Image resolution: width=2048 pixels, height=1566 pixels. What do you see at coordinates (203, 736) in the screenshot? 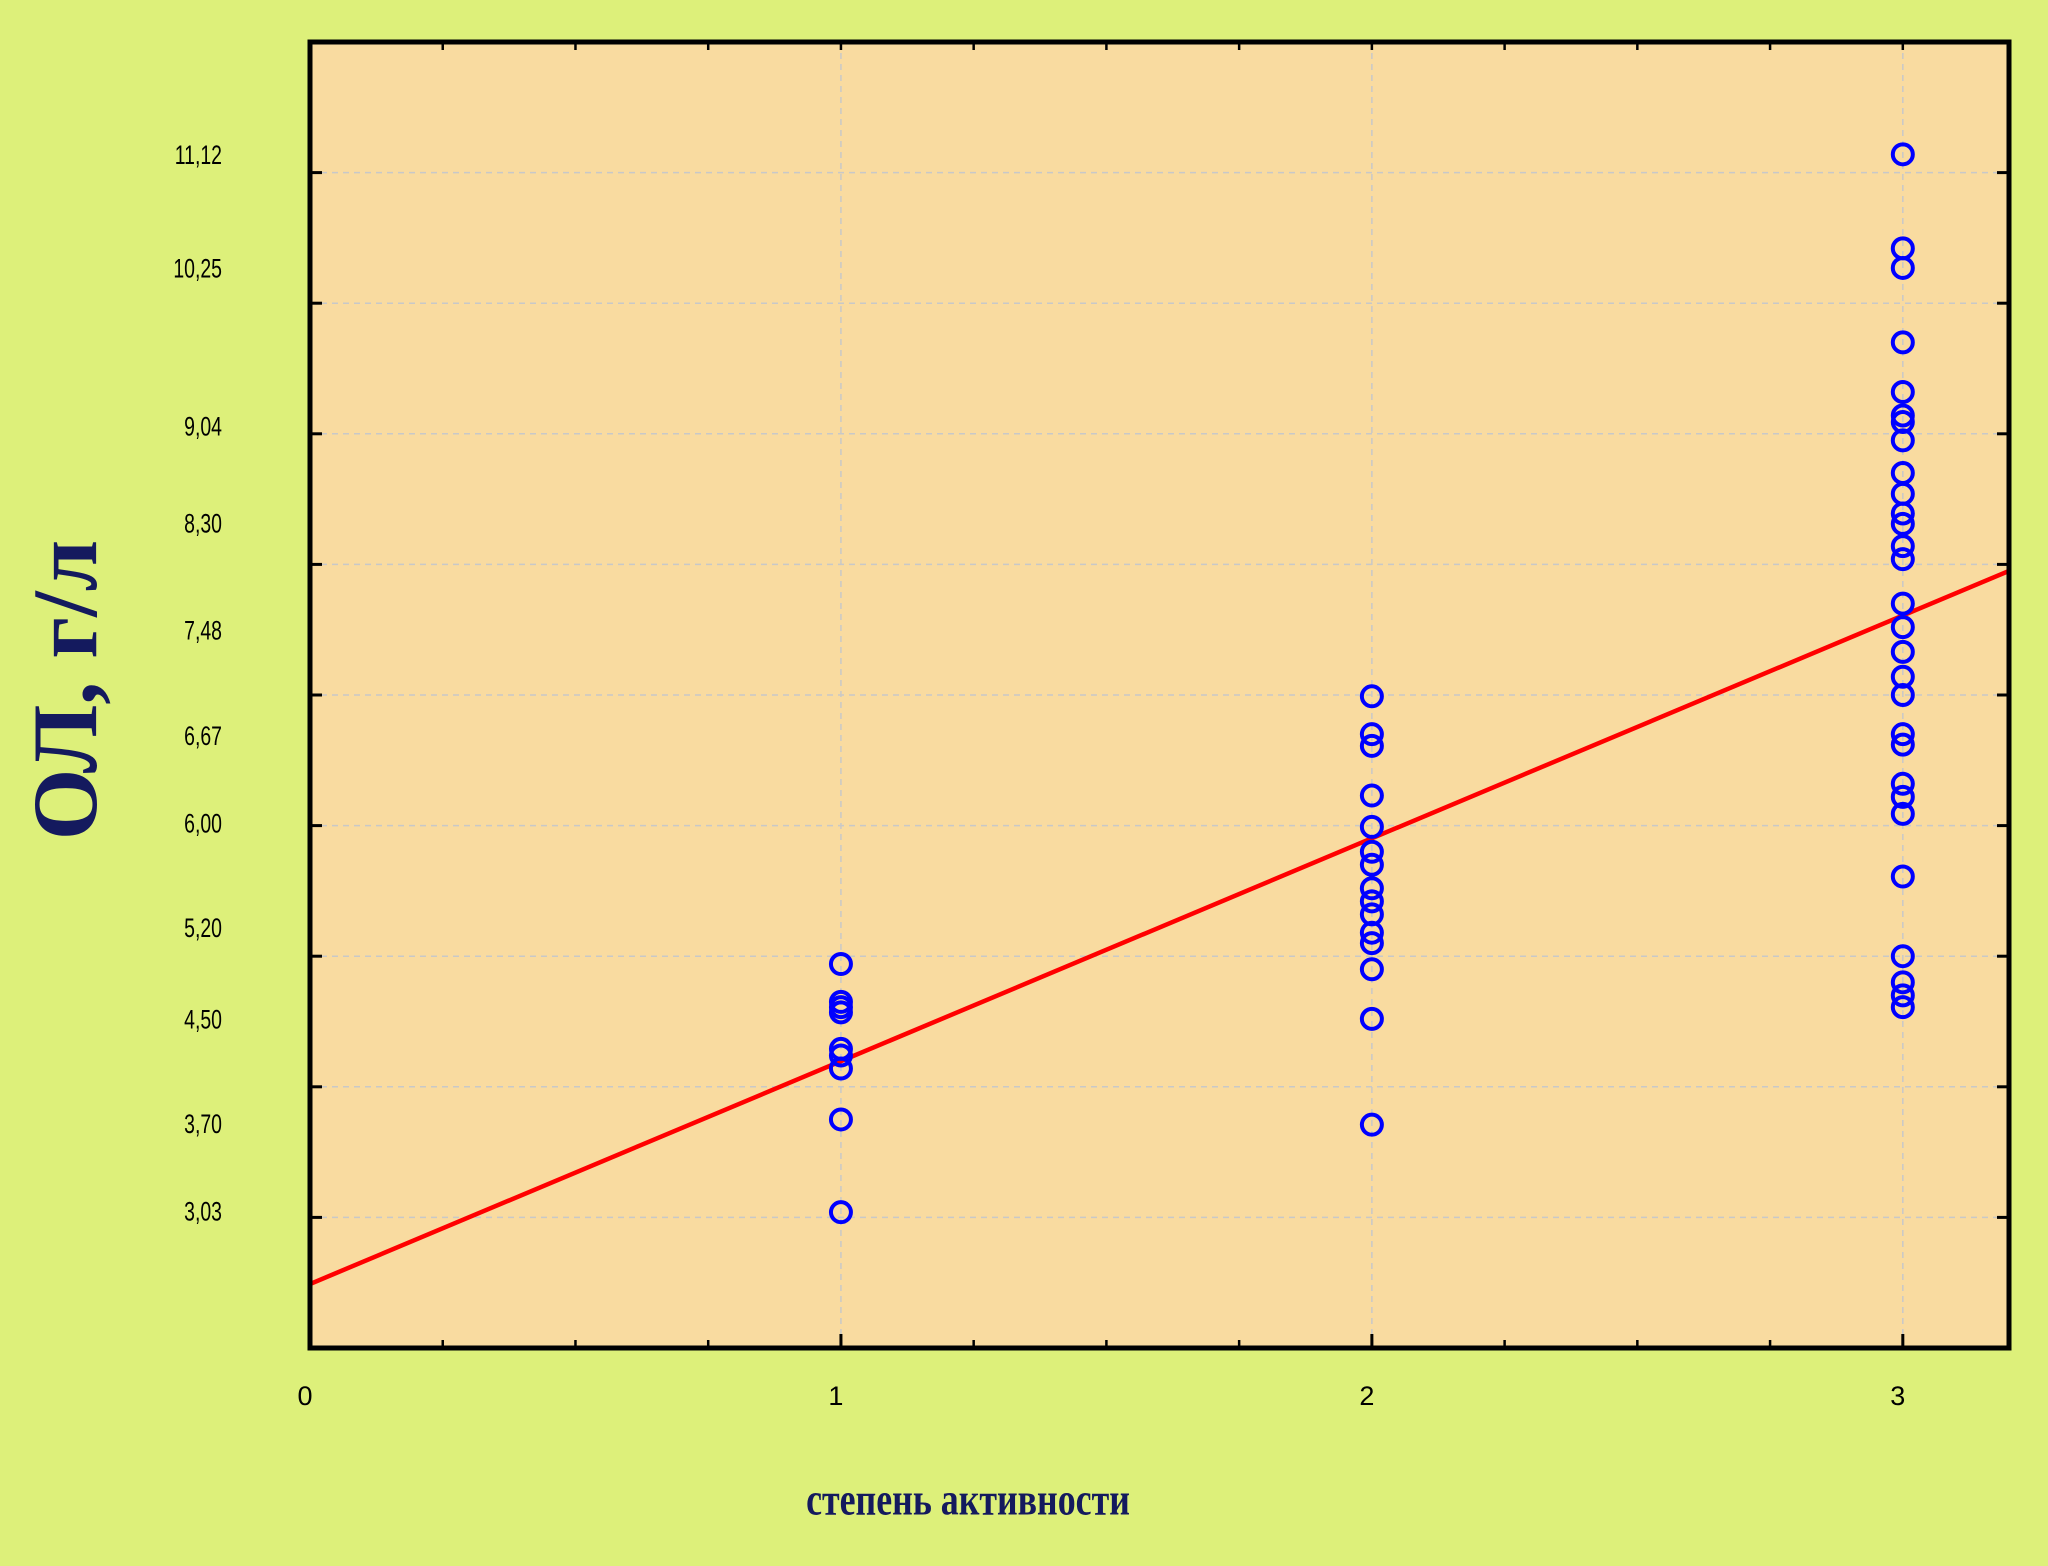
I see `y-tick-label: 6,67` at bounding box center [203, 736].